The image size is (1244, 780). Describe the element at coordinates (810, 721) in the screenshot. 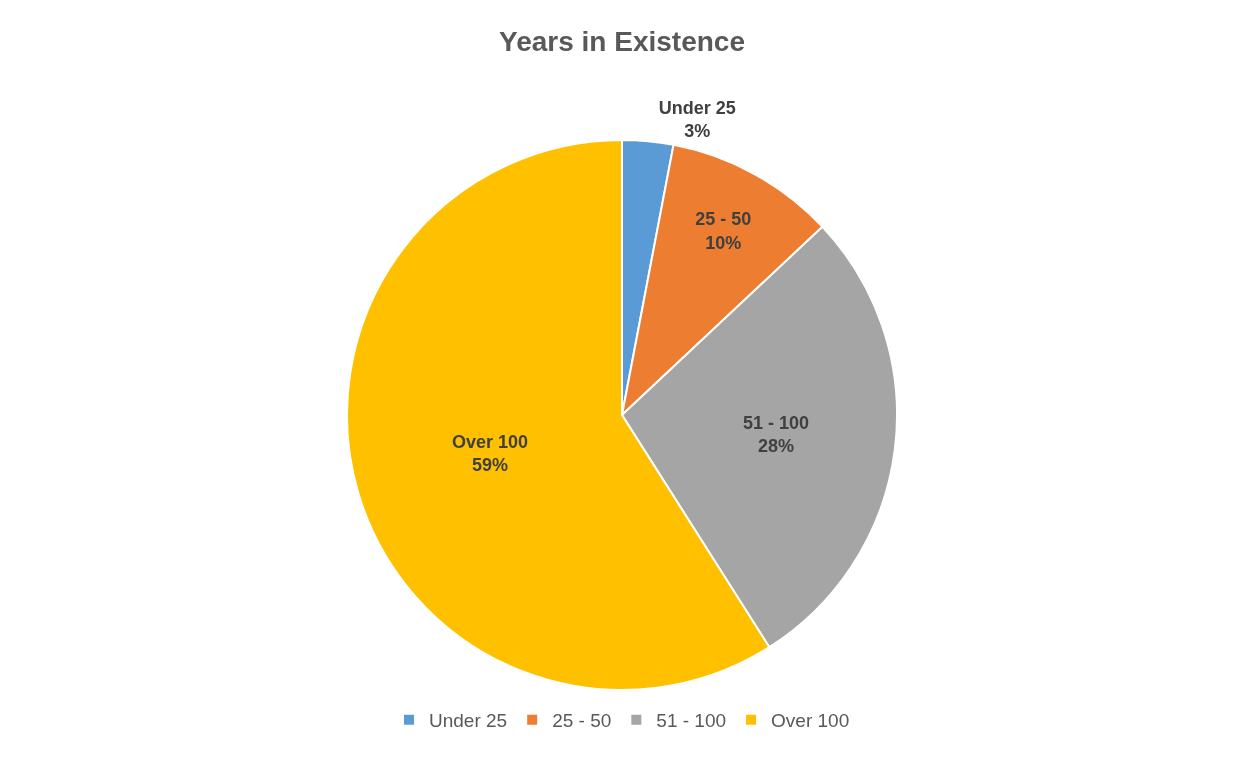

I see `legend-label: Over 100` at that location.